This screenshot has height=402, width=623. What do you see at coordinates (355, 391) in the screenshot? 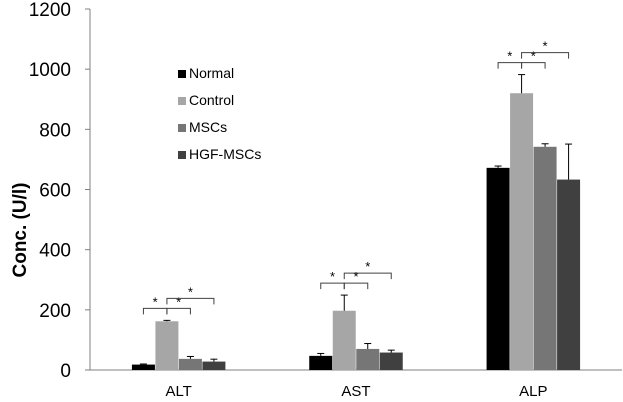
I see `x-tick-label: AST` at bounding box center [355, 391].